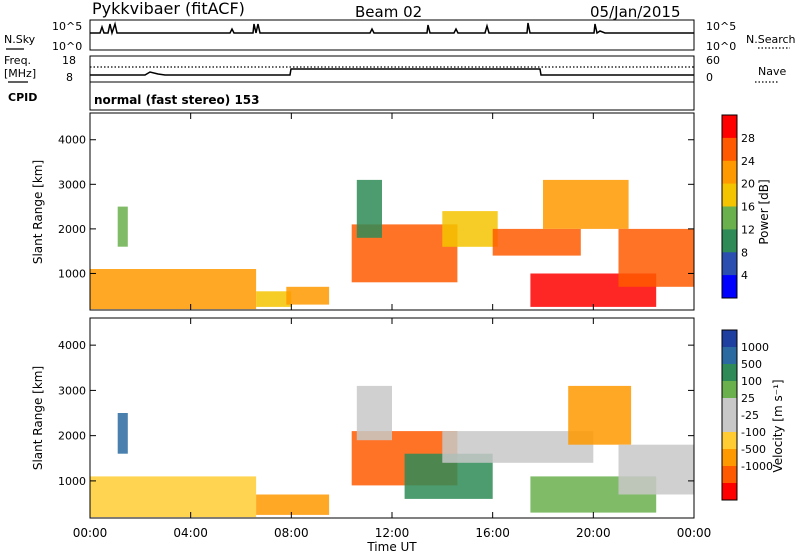 This screenshot has width=800, height=558. Describe the element at coordinates (772, 71) in the screenshot. I see `nave-label: Nave` at that location.